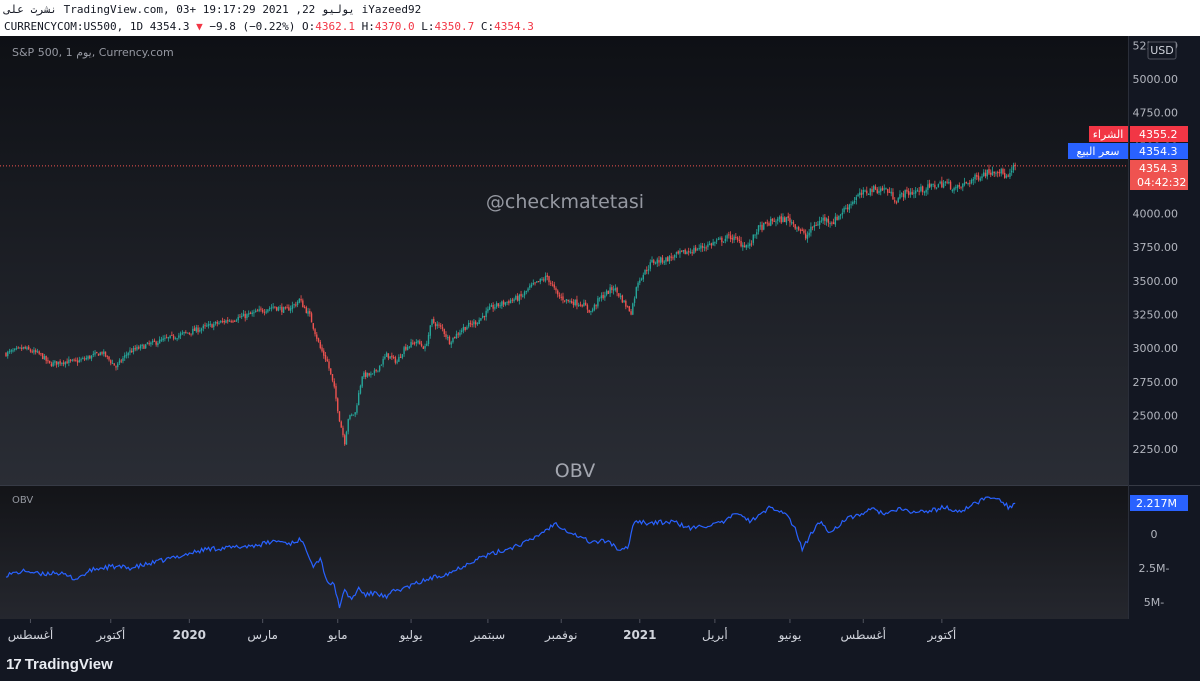  I want to click on currency-box, so click(1162, 50).